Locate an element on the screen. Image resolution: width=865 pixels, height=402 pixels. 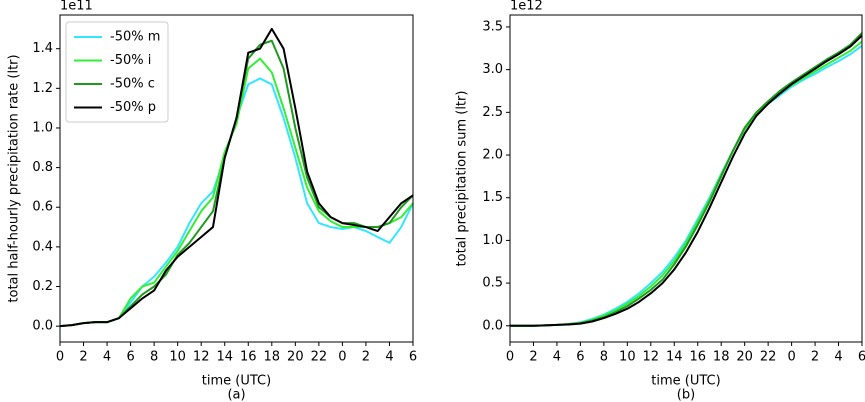
legend-label: -50% p is located at coordinates (133, 107).